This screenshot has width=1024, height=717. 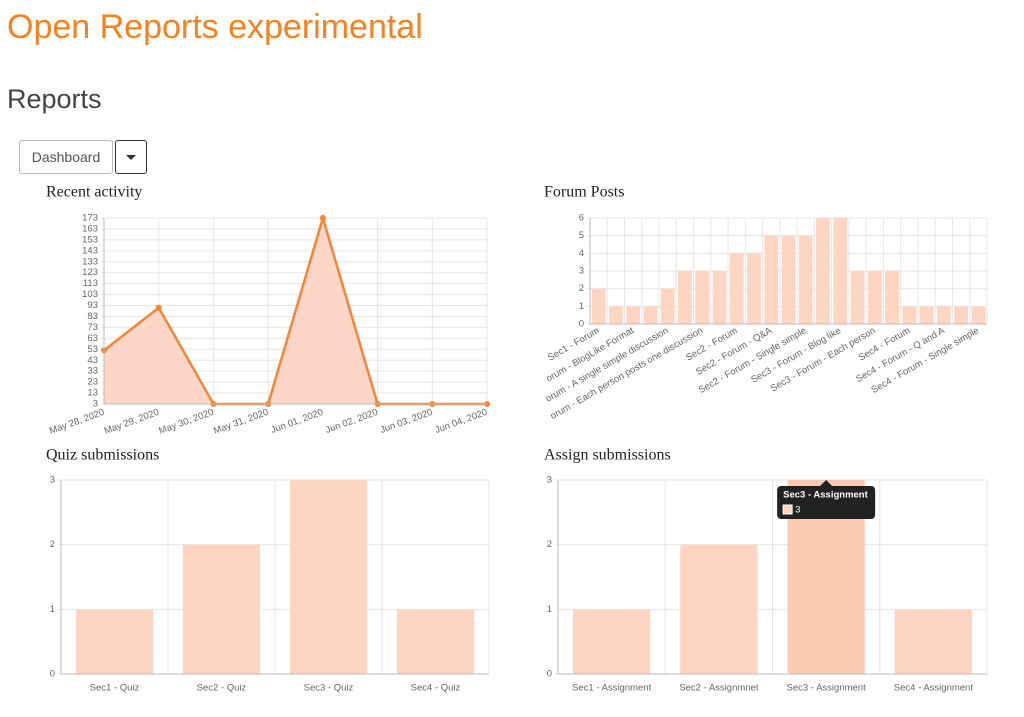 What do you see at coordinates (92, 338) in the screenshot?
I see `y-tick-label: 63` at bounding box center [92, 338].